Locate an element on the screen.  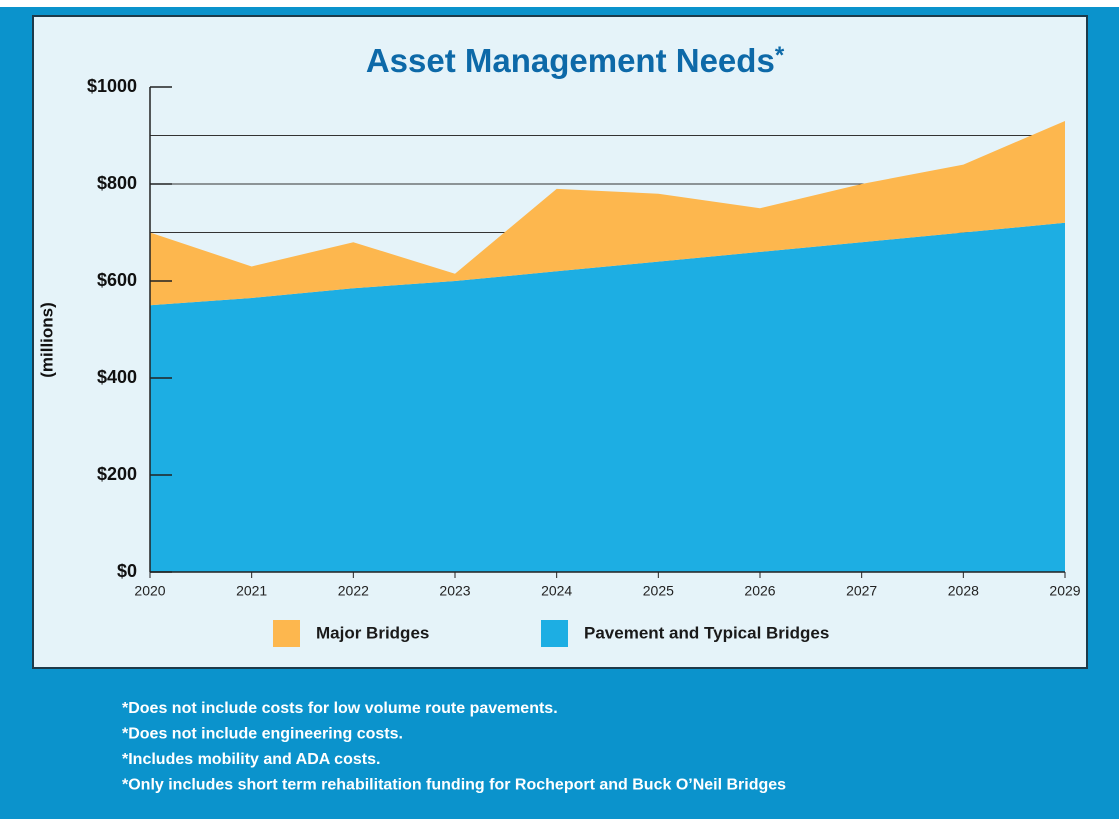
chart-title: Asset Management Needs* is located at coordinates (575, 60).